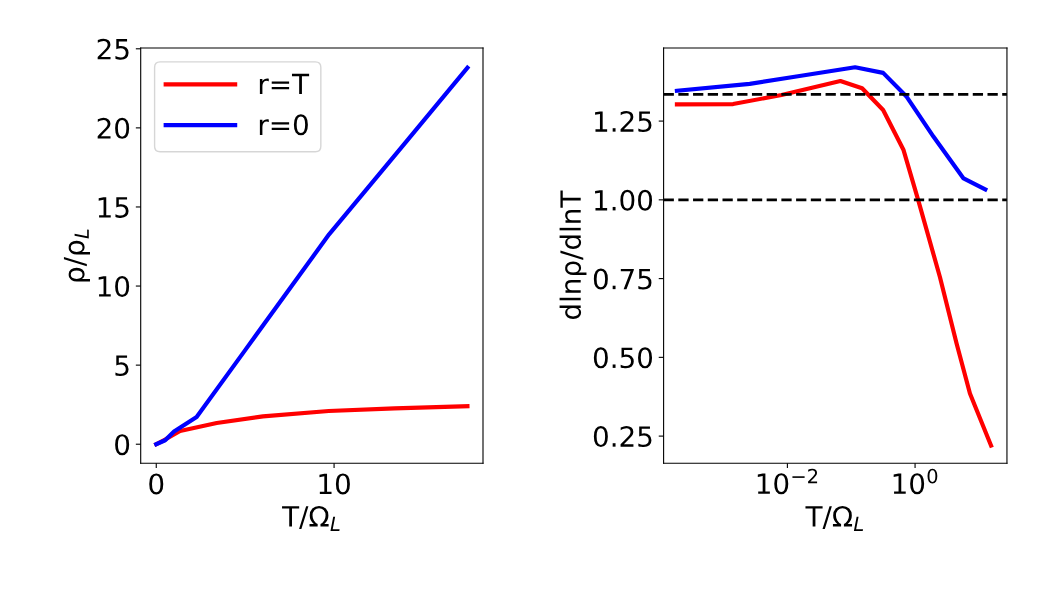  I want to click on legend-label: r=0, so click(283, 125).